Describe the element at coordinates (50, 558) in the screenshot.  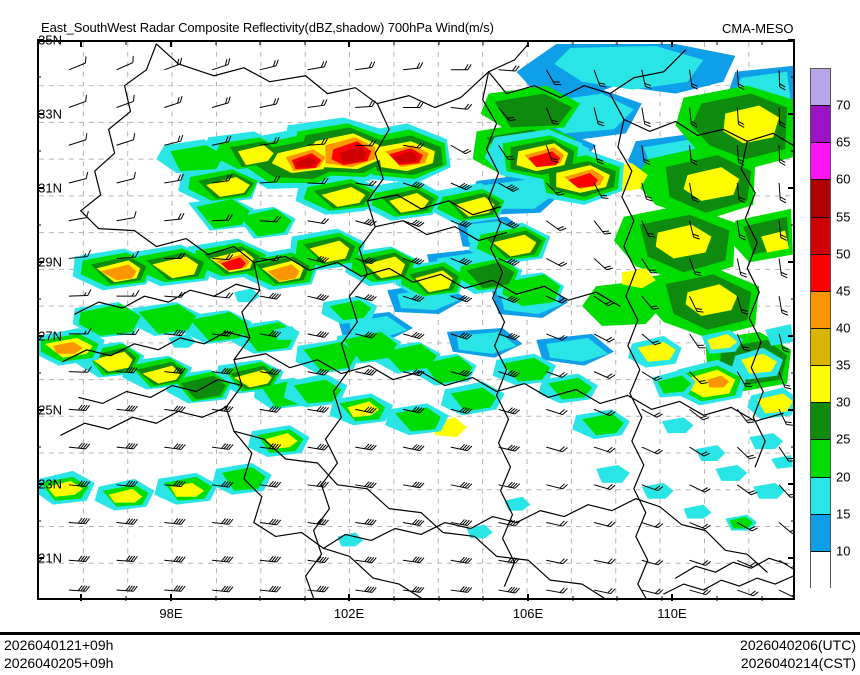
I see `y-tick-label: 21N` at that location.